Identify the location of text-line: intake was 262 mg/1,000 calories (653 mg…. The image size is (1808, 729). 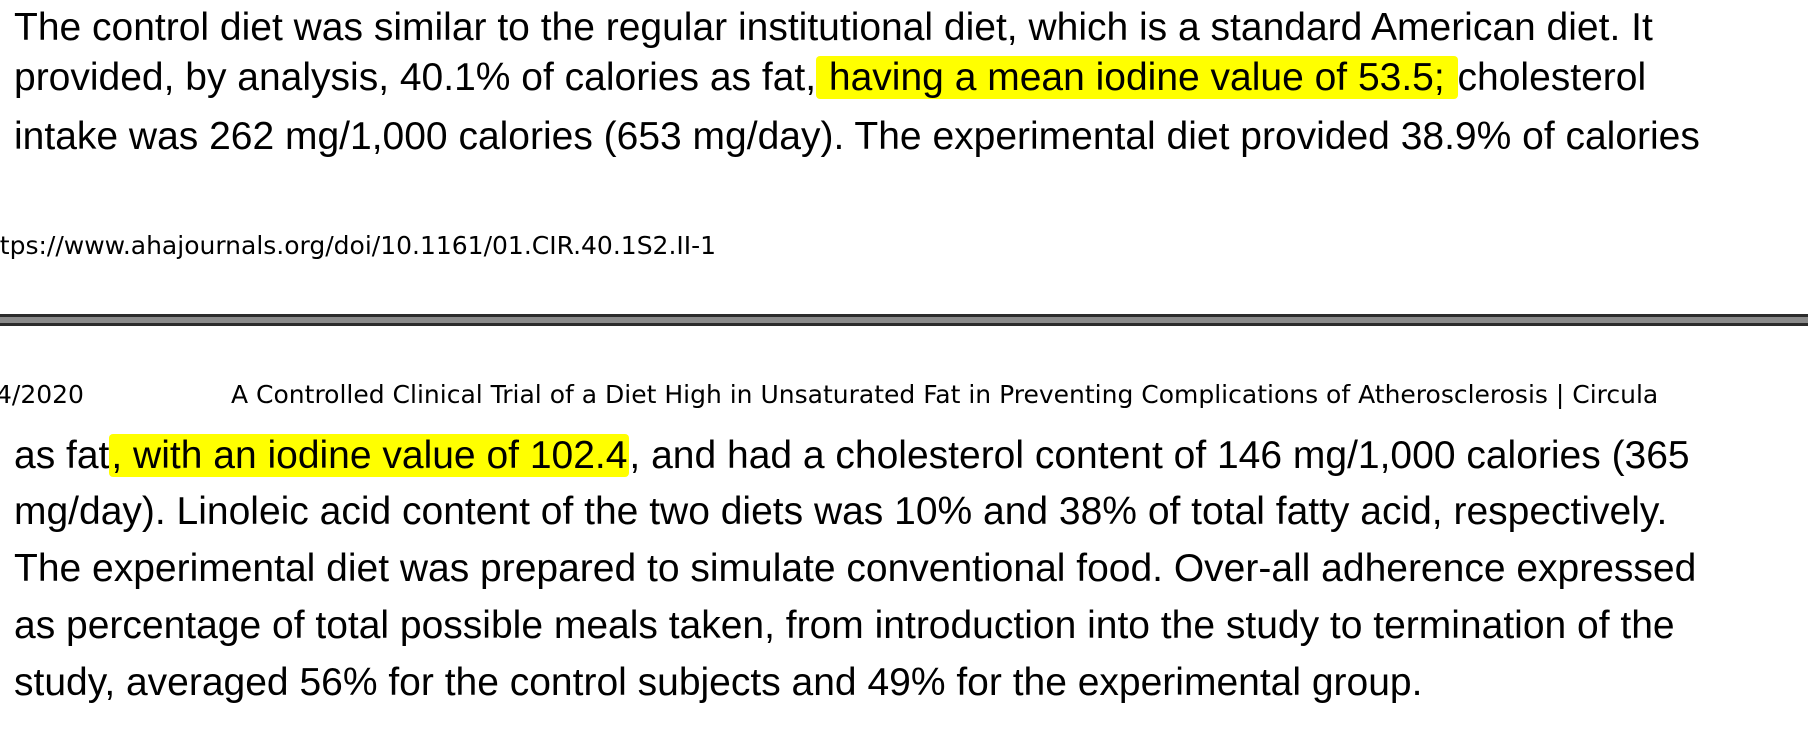
(857, 136).